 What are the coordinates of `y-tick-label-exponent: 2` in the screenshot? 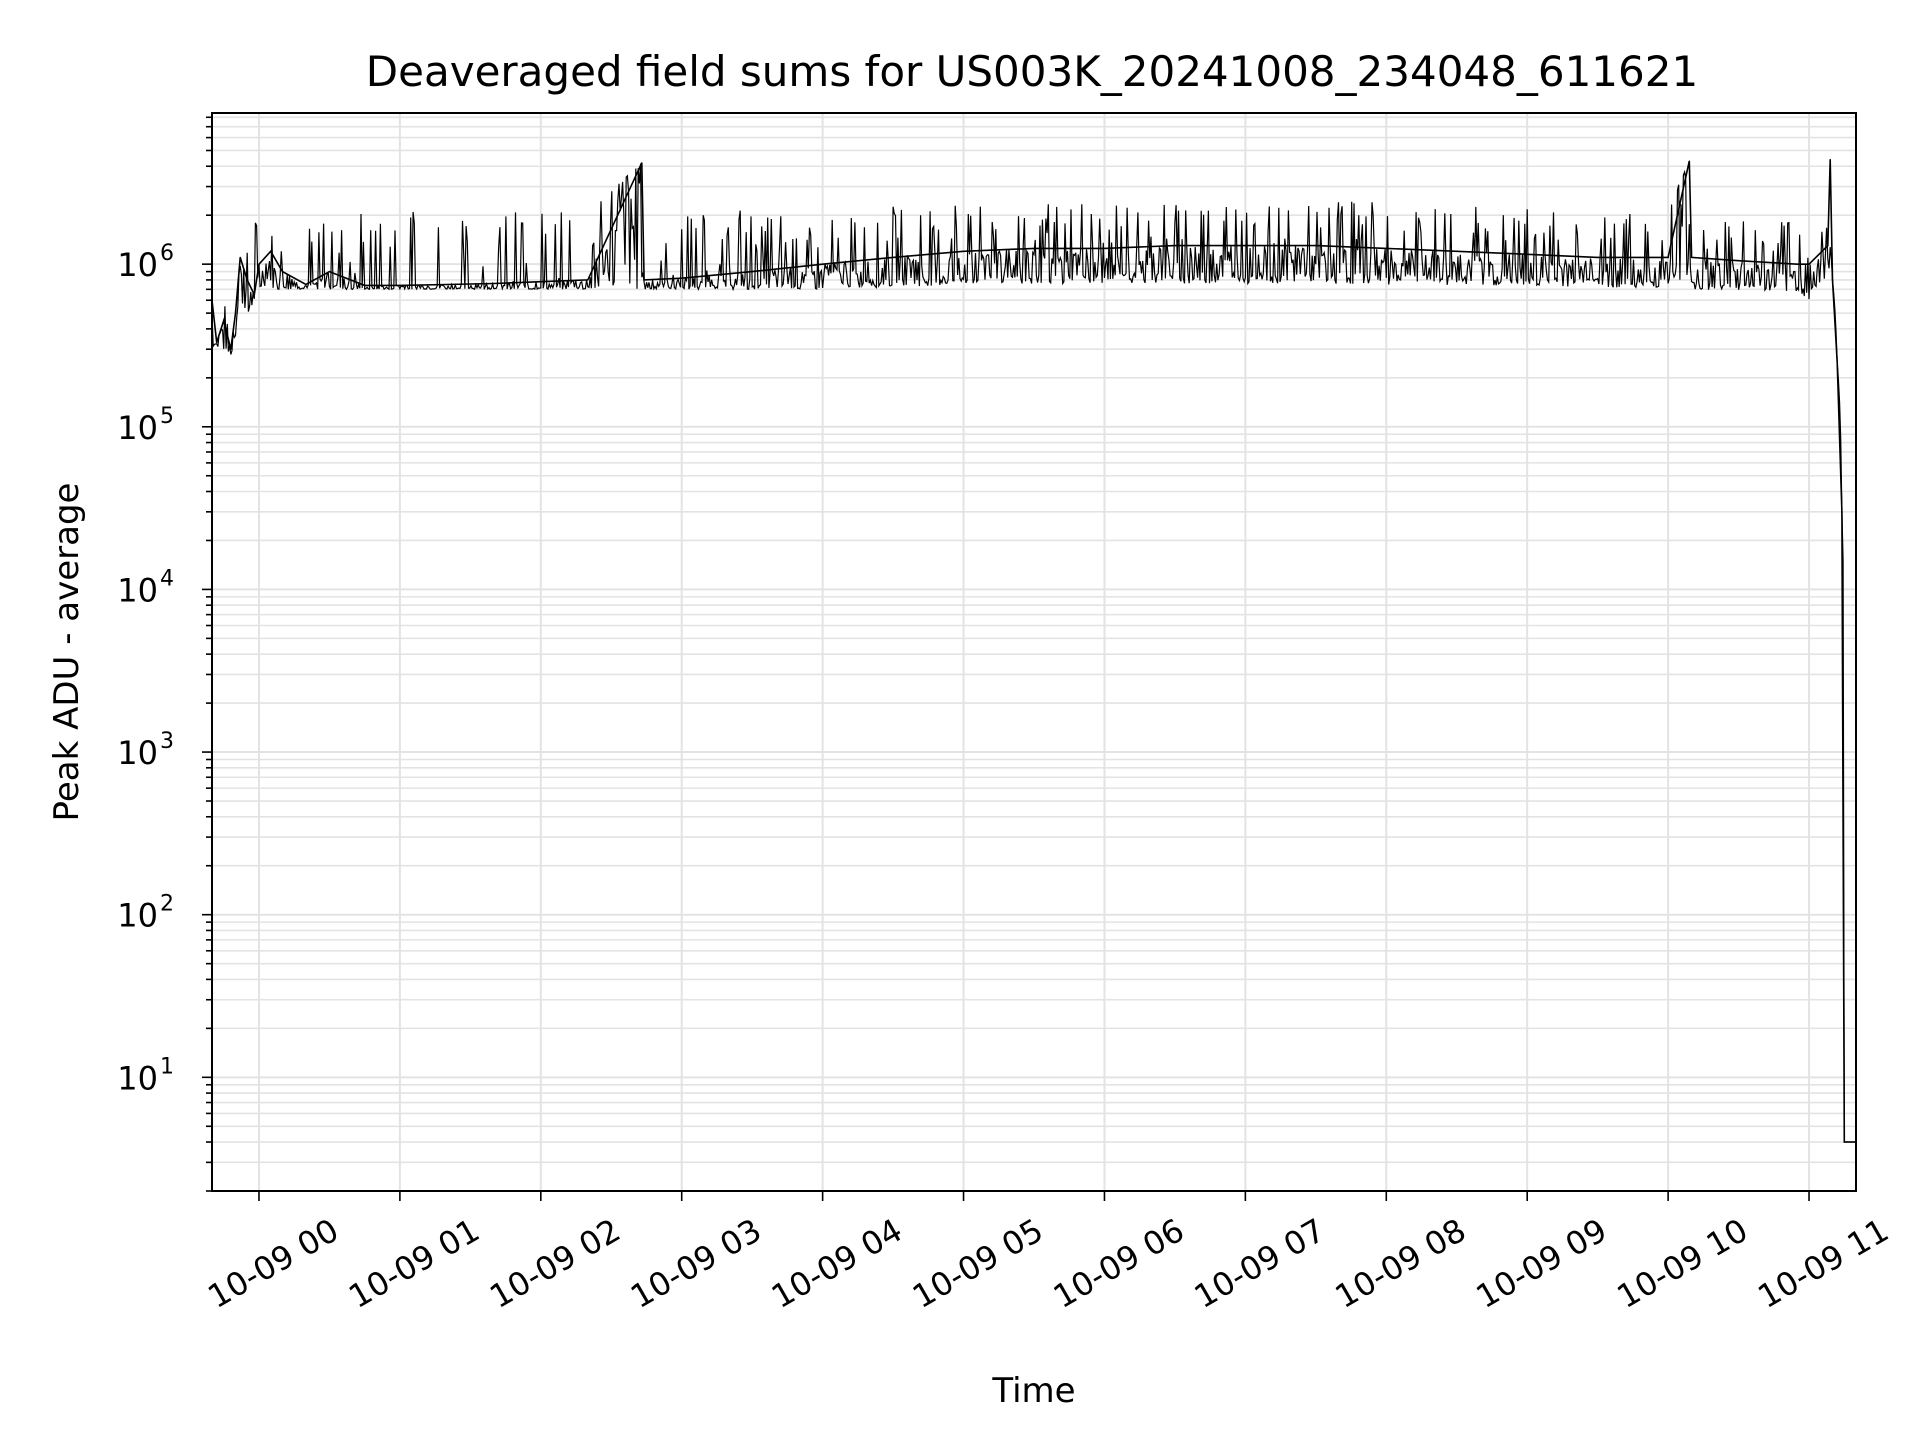 It's located at (167, 904).